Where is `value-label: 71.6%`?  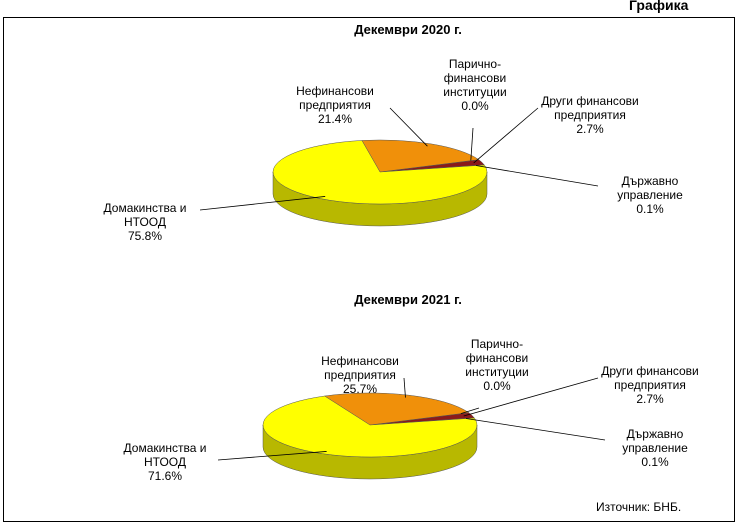 value-label: 71.6% is located at coordinates (165, 476).